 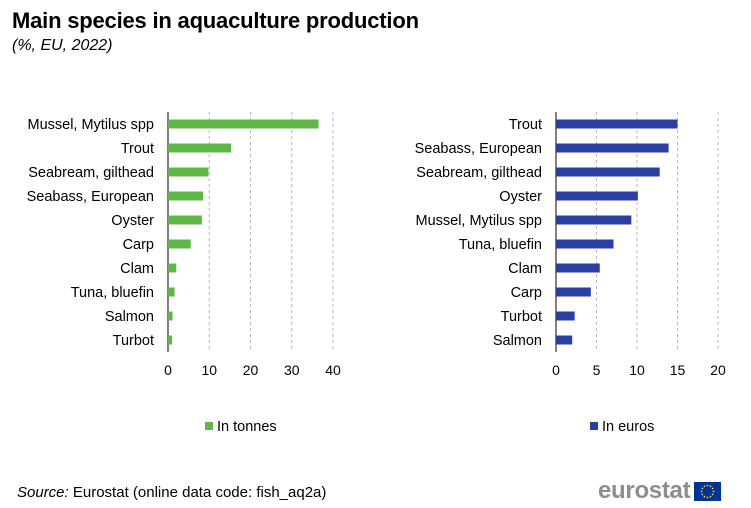 I want to click on source-label: Source:, so click(x=43, y=492).